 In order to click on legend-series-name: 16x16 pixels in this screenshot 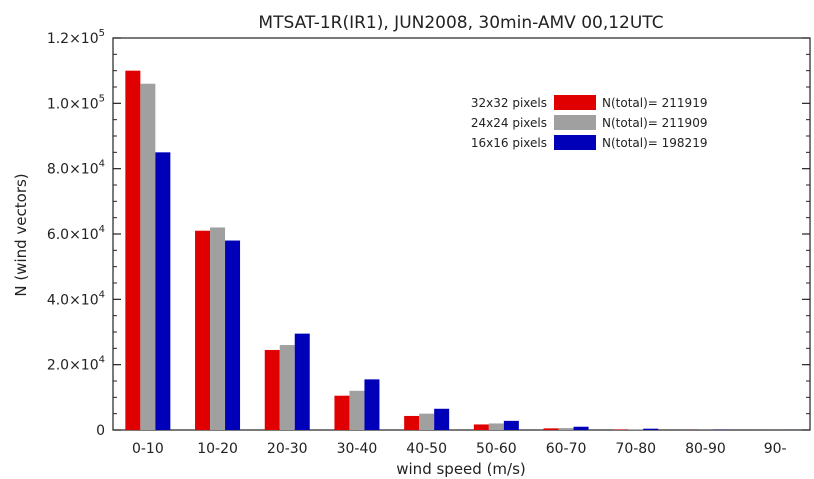, I will do `click(509, 143)`.